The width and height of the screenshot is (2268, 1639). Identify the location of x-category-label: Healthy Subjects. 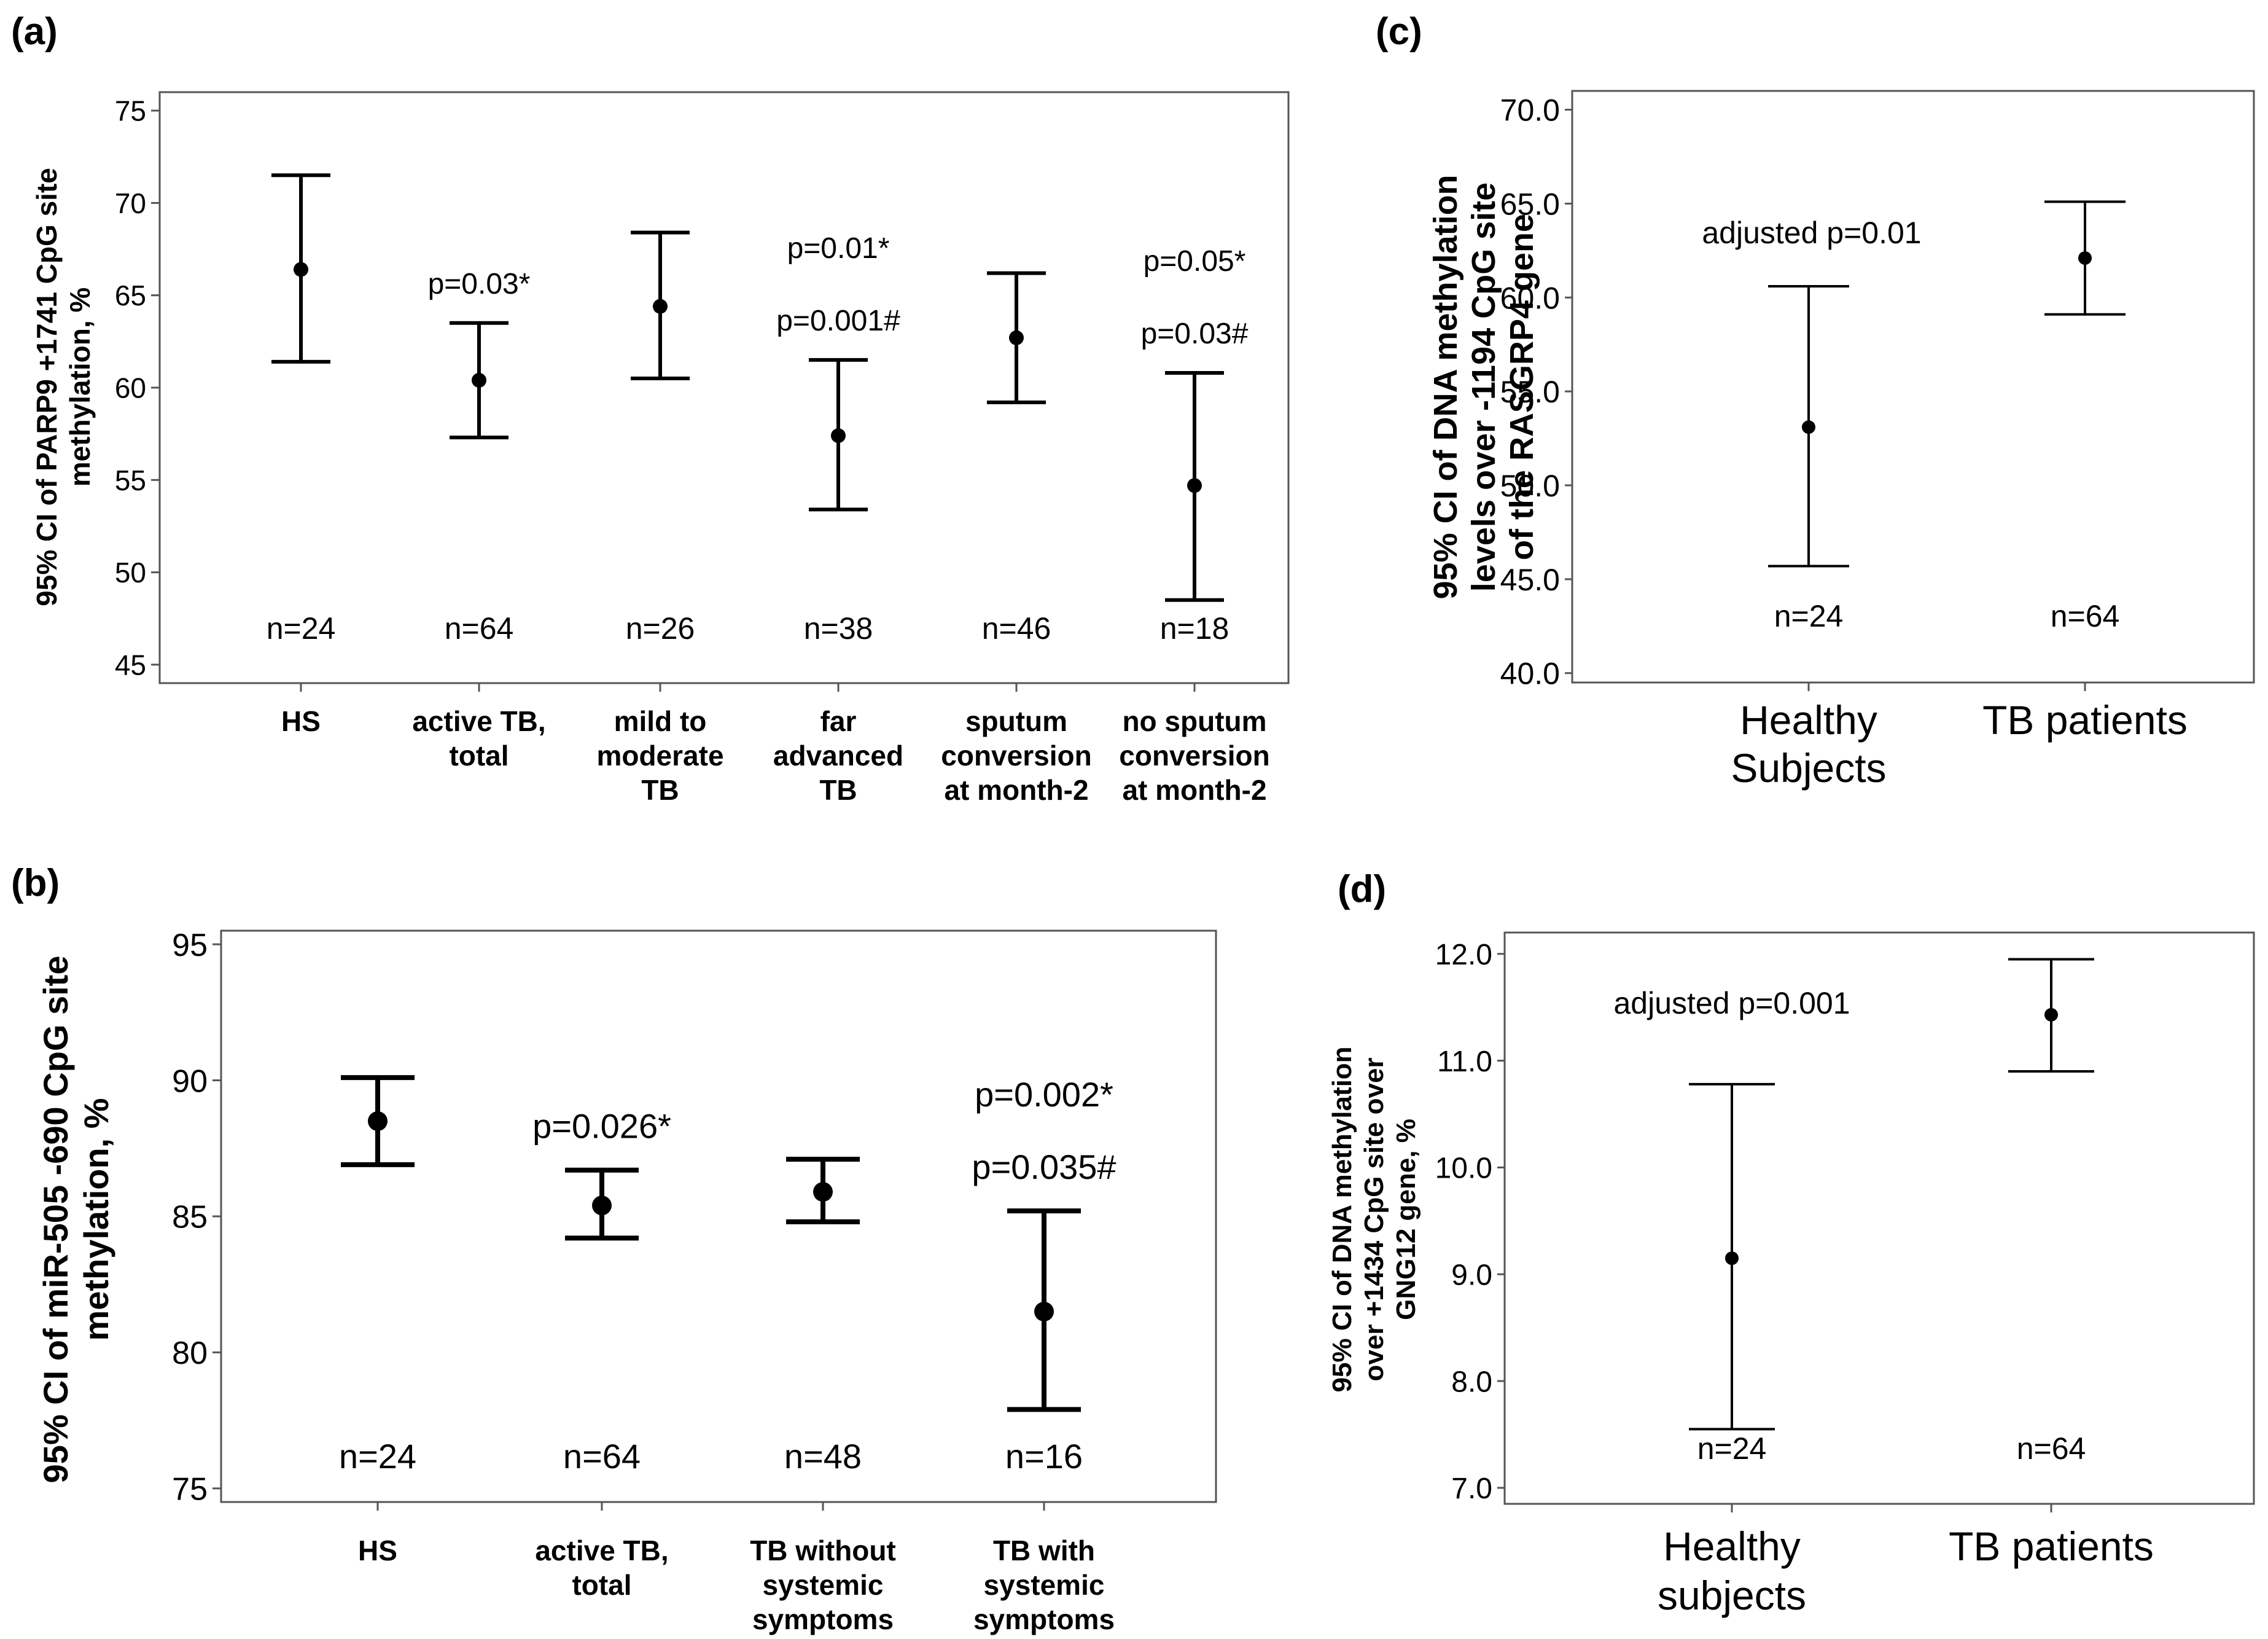
(1809, 744).